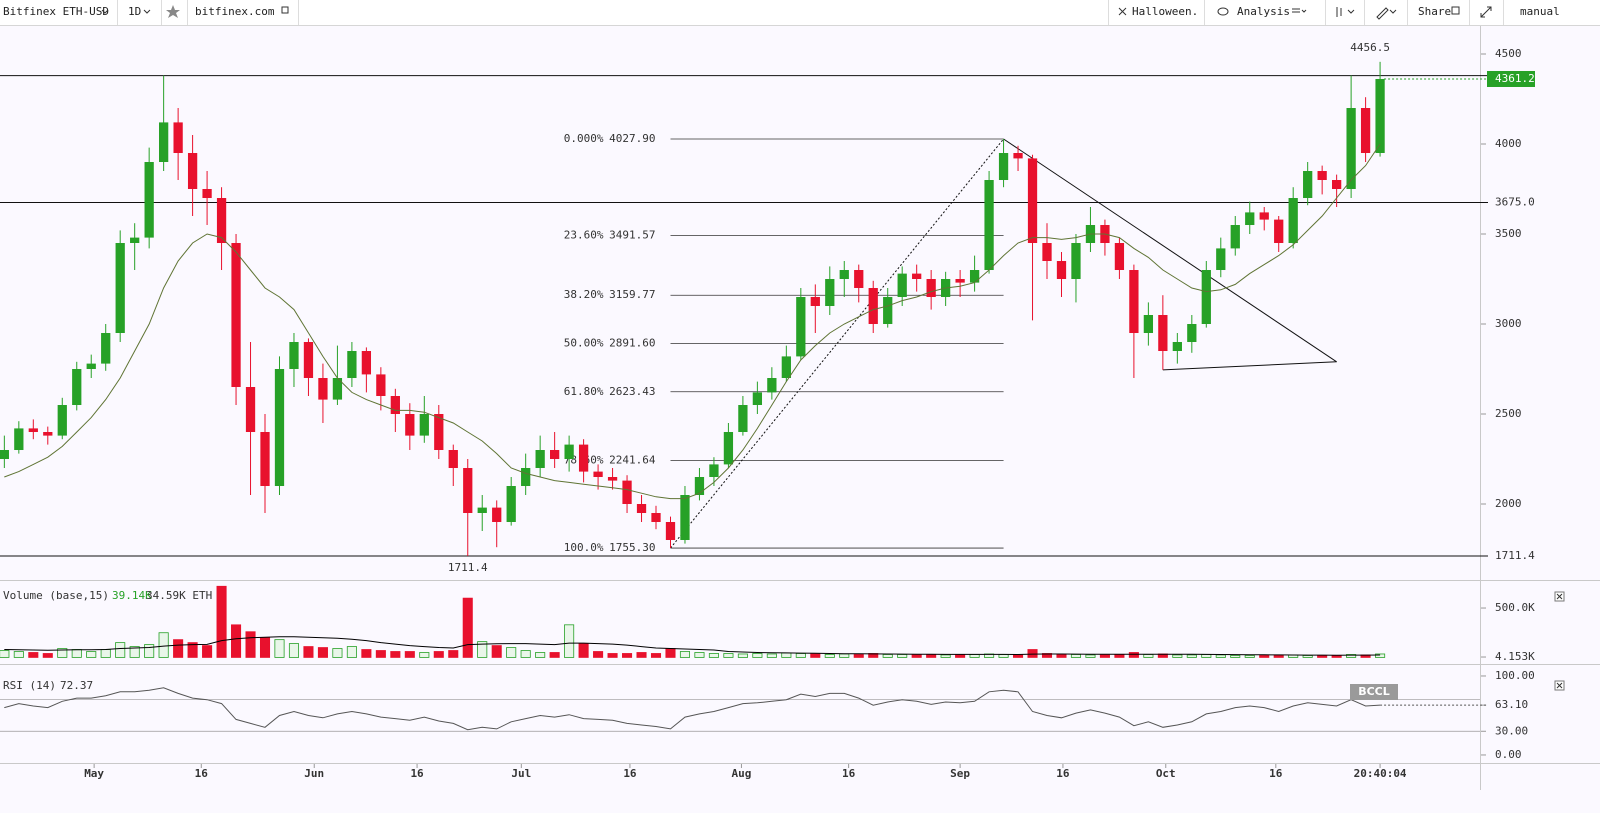 The width and height of the screenshot is (1600, 813). Describe the element at coordinates (1345, 12) in the screenshot. I see `candle-type-icon` at that location.